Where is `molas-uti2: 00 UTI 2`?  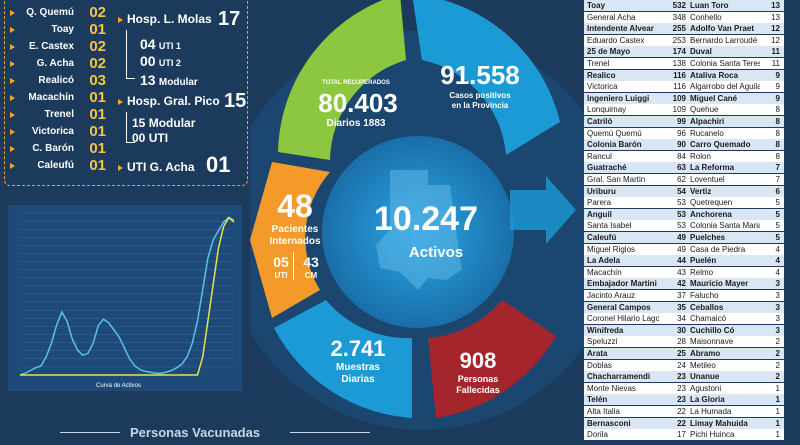 molas-uti2: 00 UTI 2 is located at coordinates (160, 61).